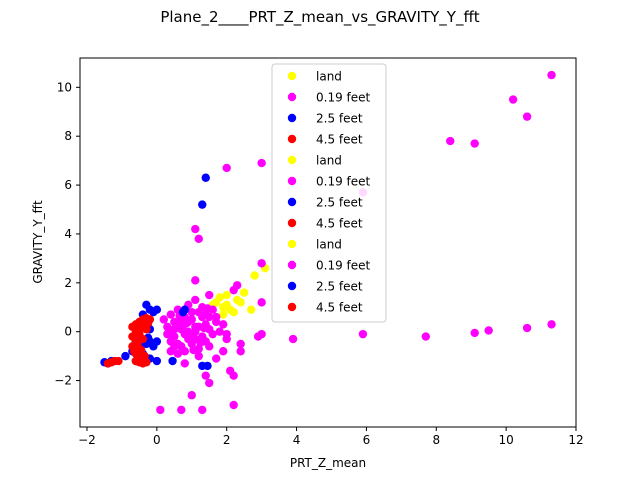 The width and height of the screenshot is (640, 480). What do you see at coordinates (297, 440) in the screenshot?
I see `x-tick-label: 4` at bounding box center [297, 440].